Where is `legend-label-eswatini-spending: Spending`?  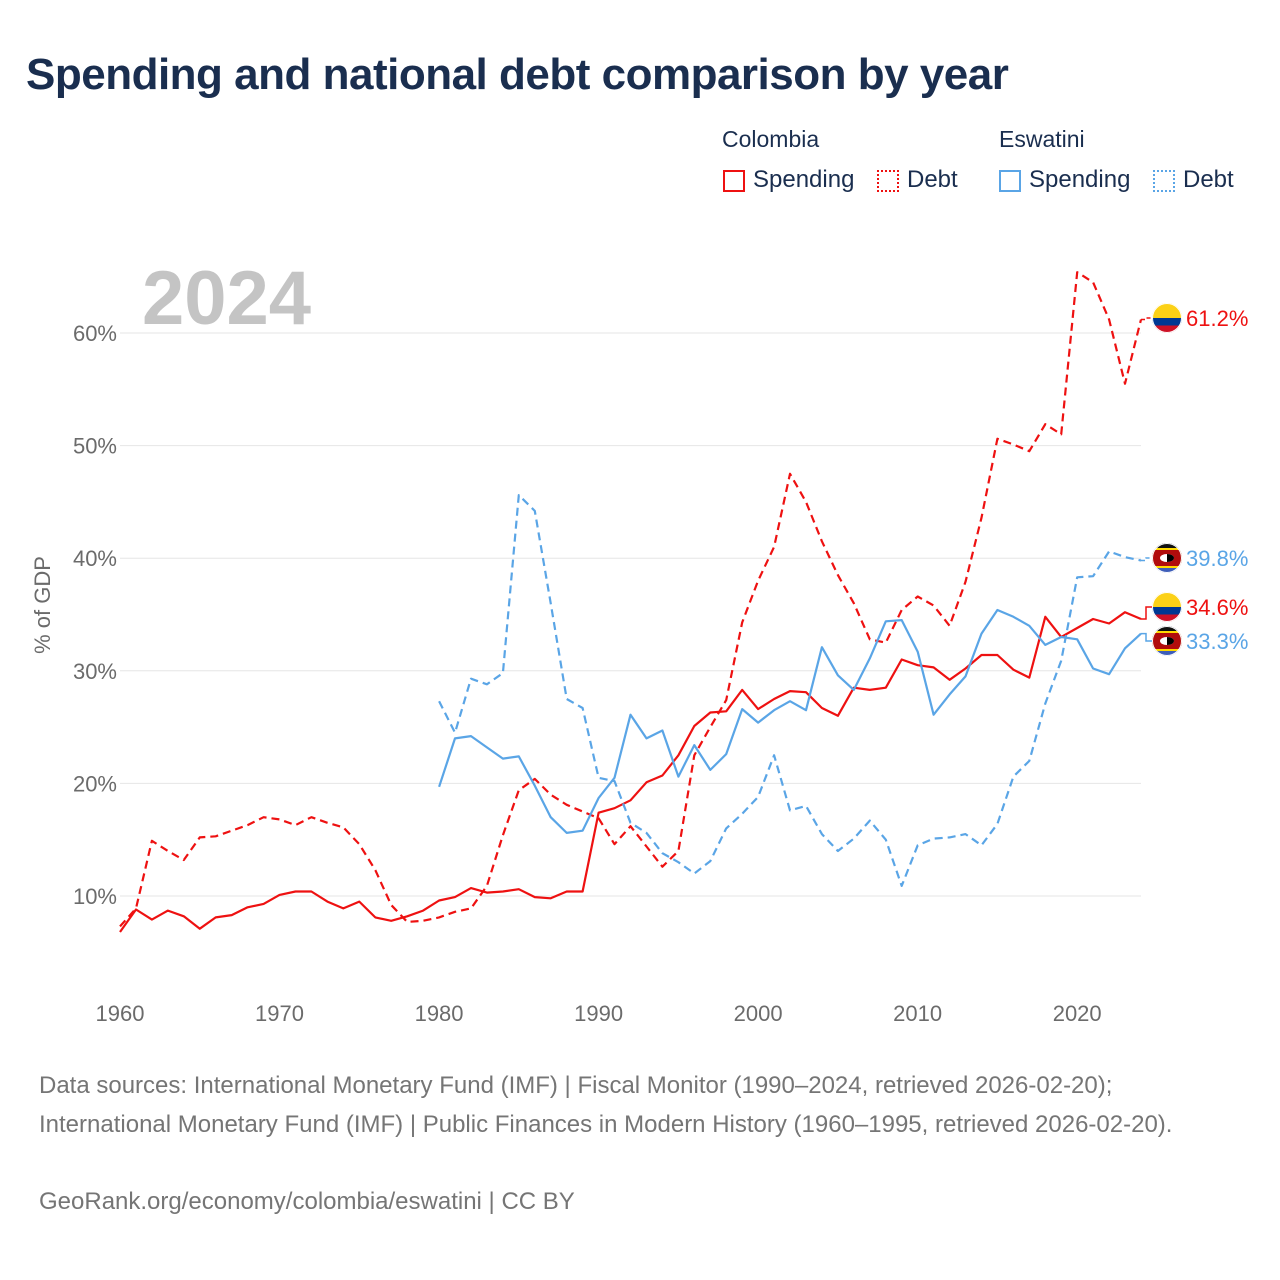
legend-label-eswatini-spending: Spending is located at coordinates (1080, 179).